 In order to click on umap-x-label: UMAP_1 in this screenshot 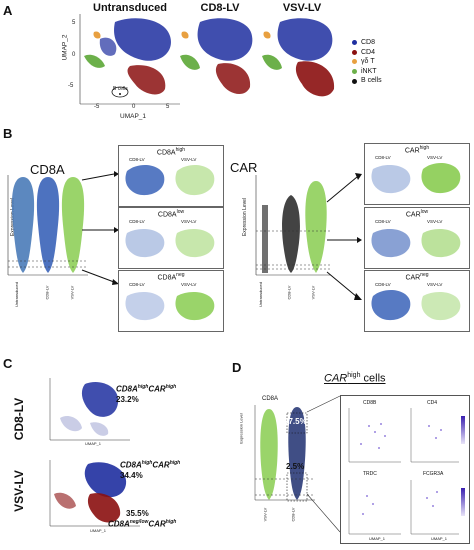, I will do `click(133, 116)`.